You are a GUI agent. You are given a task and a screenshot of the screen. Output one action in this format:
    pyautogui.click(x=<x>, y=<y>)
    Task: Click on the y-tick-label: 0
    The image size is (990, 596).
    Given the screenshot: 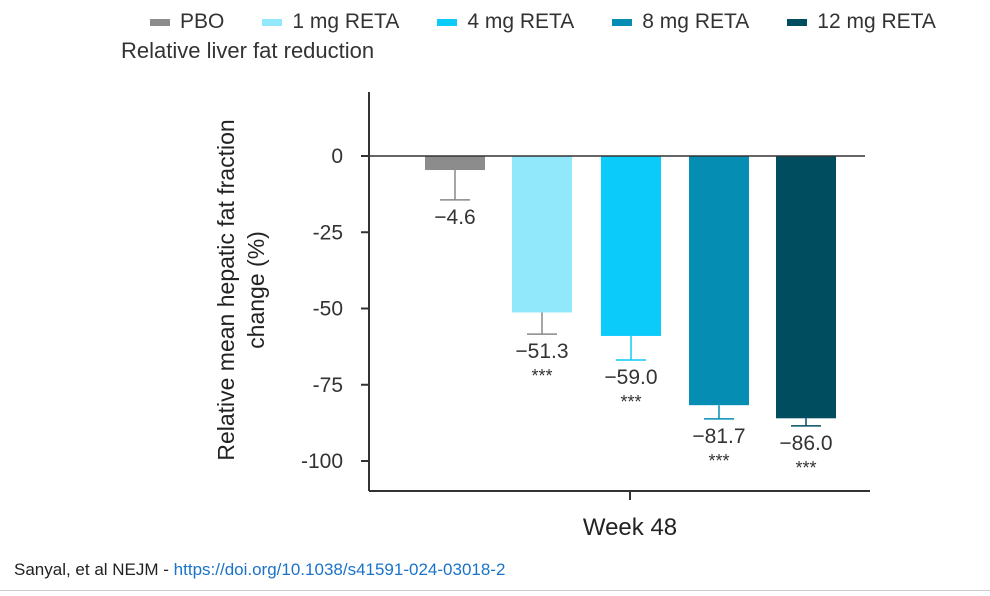 What is the action you would take?
    pyautogui.click(x=337, y=156)
    